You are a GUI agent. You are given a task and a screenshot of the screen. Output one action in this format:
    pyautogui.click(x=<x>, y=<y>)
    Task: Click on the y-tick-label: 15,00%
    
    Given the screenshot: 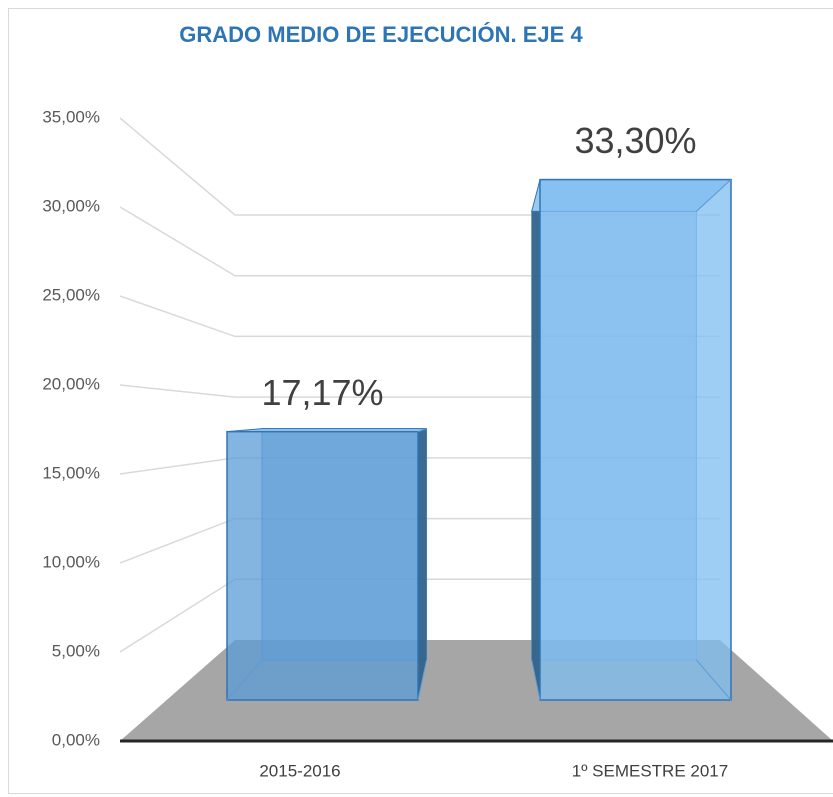 What is the action you would take?
    pyautogui.click(x=71, y=472)
    